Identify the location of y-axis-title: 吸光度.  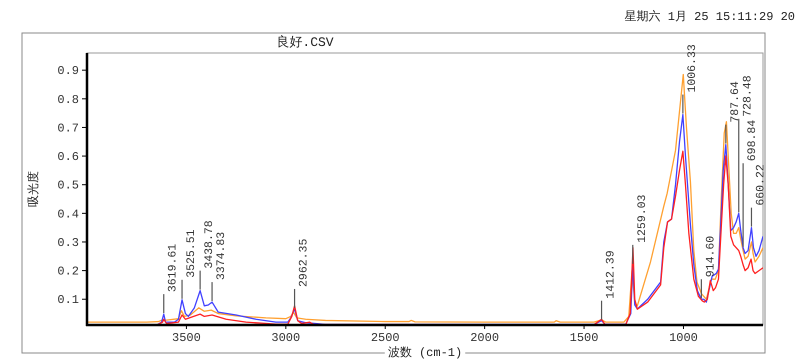
(33, 189).